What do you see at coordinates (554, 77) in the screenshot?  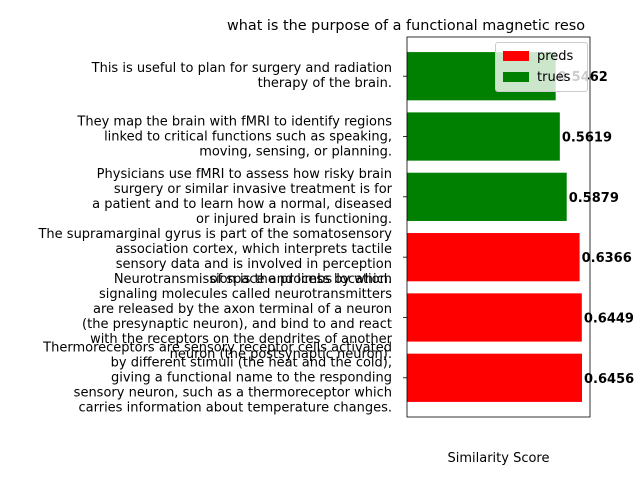 I see `legend-label-trues: trues` at bounding box center [554, 77].